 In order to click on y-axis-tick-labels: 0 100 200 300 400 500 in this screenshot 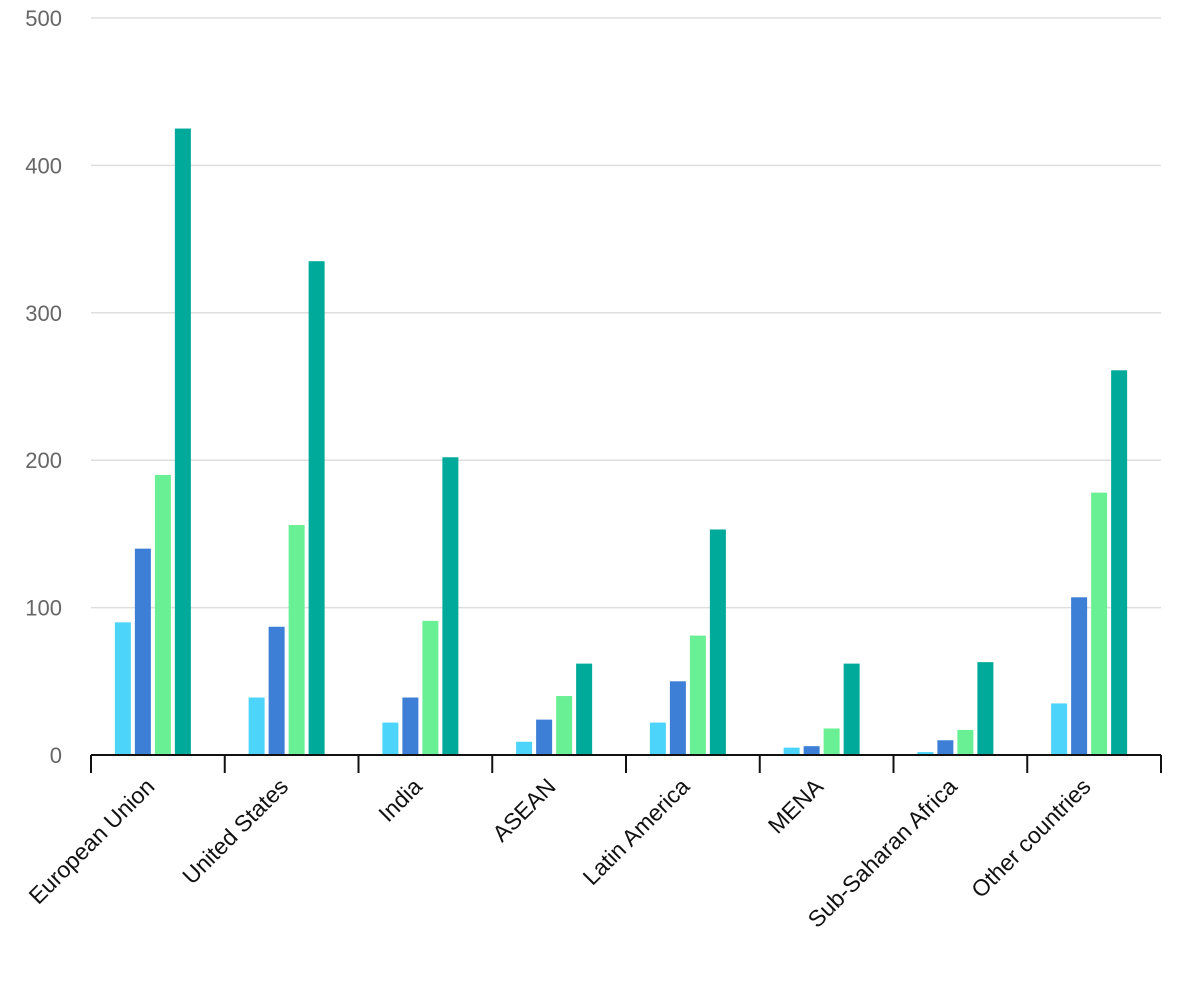, I will do `click(43, 387)`.